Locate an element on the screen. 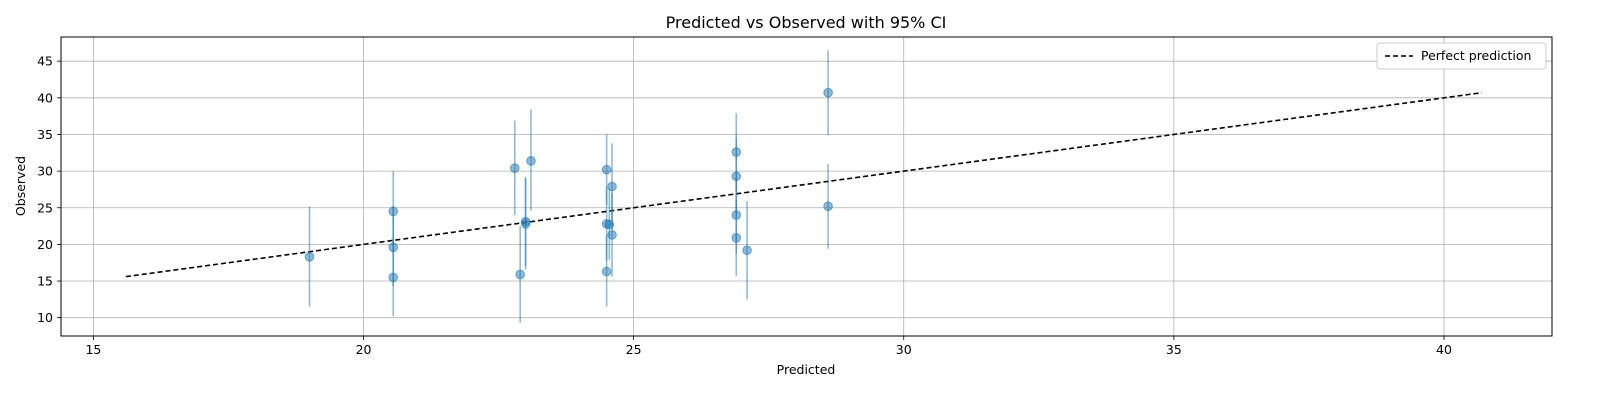 The width and height of the screenshot is (1600, 400). y-tick-label: 30 is located at coordinates (45, 171).